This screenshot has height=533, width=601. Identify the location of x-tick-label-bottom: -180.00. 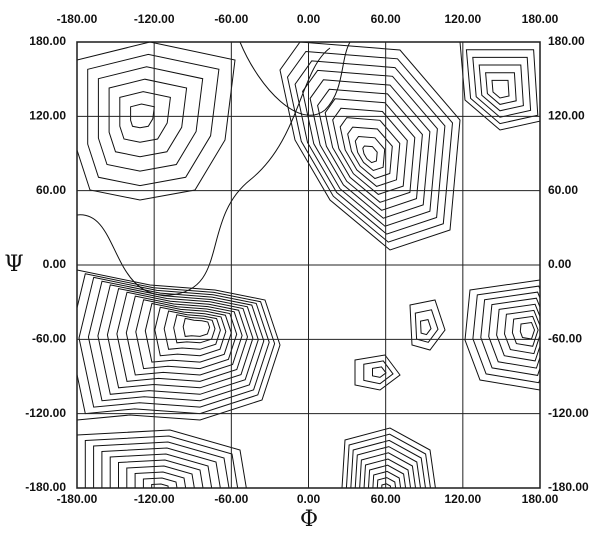
(77, 499).